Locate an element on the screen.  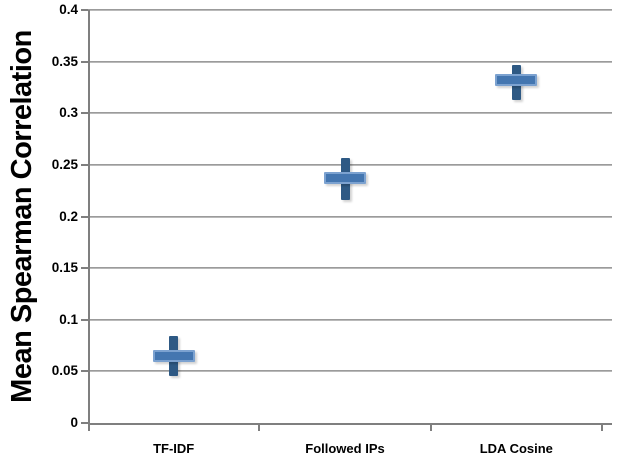
y-tick-label: 0.35 is located at coordinates (64, 61).